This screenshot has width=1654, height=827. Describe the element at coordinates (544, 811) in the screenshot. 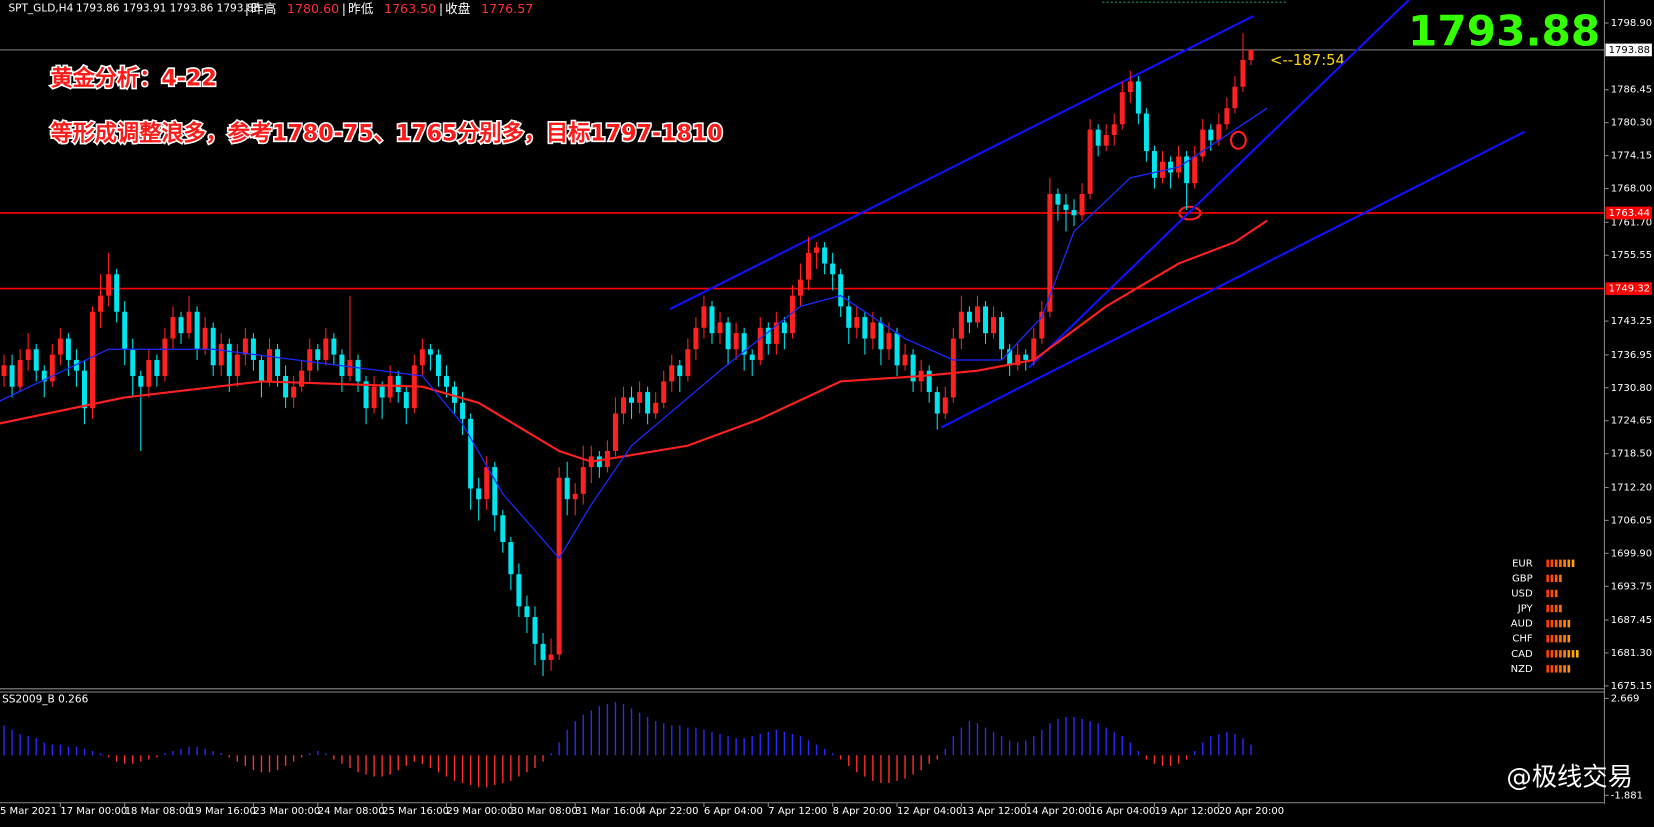

I see `x-tick-label: 30 Mar 08:00` at that location.